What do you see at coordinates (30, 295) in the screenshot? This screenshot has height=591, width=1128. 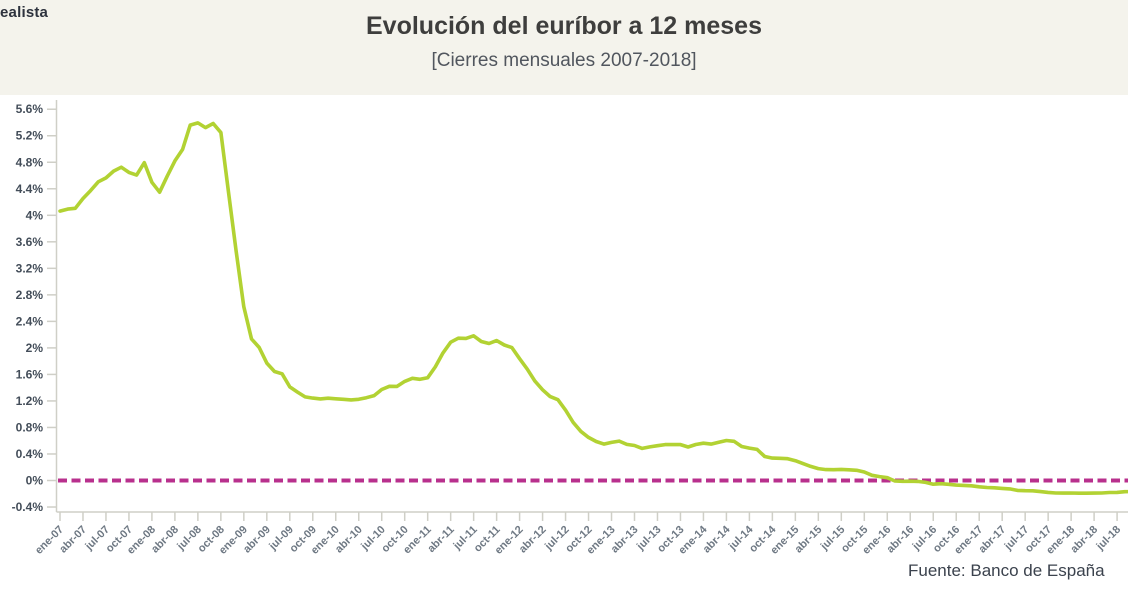 I see `y-tick-label: 2.8%` at bounding box center [30, 295].